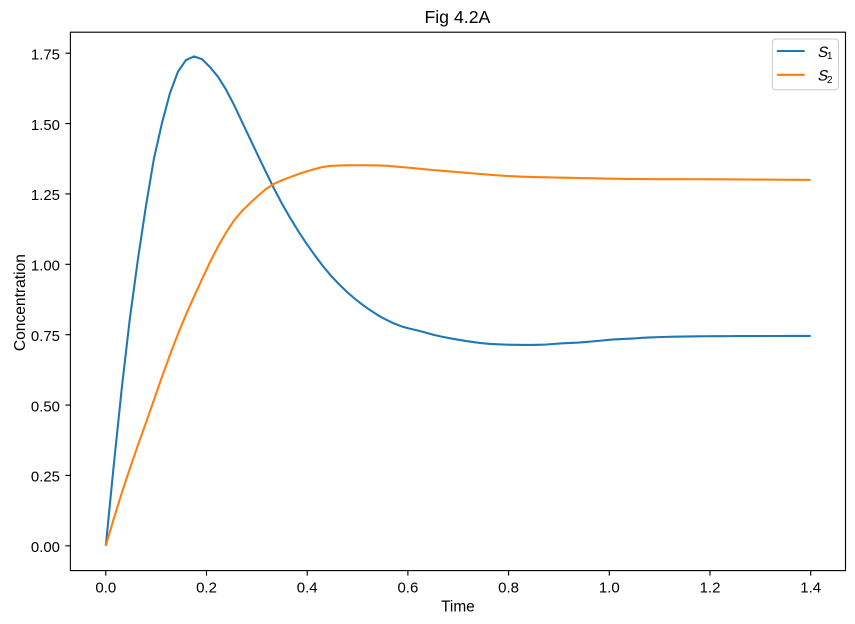 The image size is (855, 624). Describe the element at coordinates (45, 478) in the screenshot. I see `svg-text: 0.25` at that location.